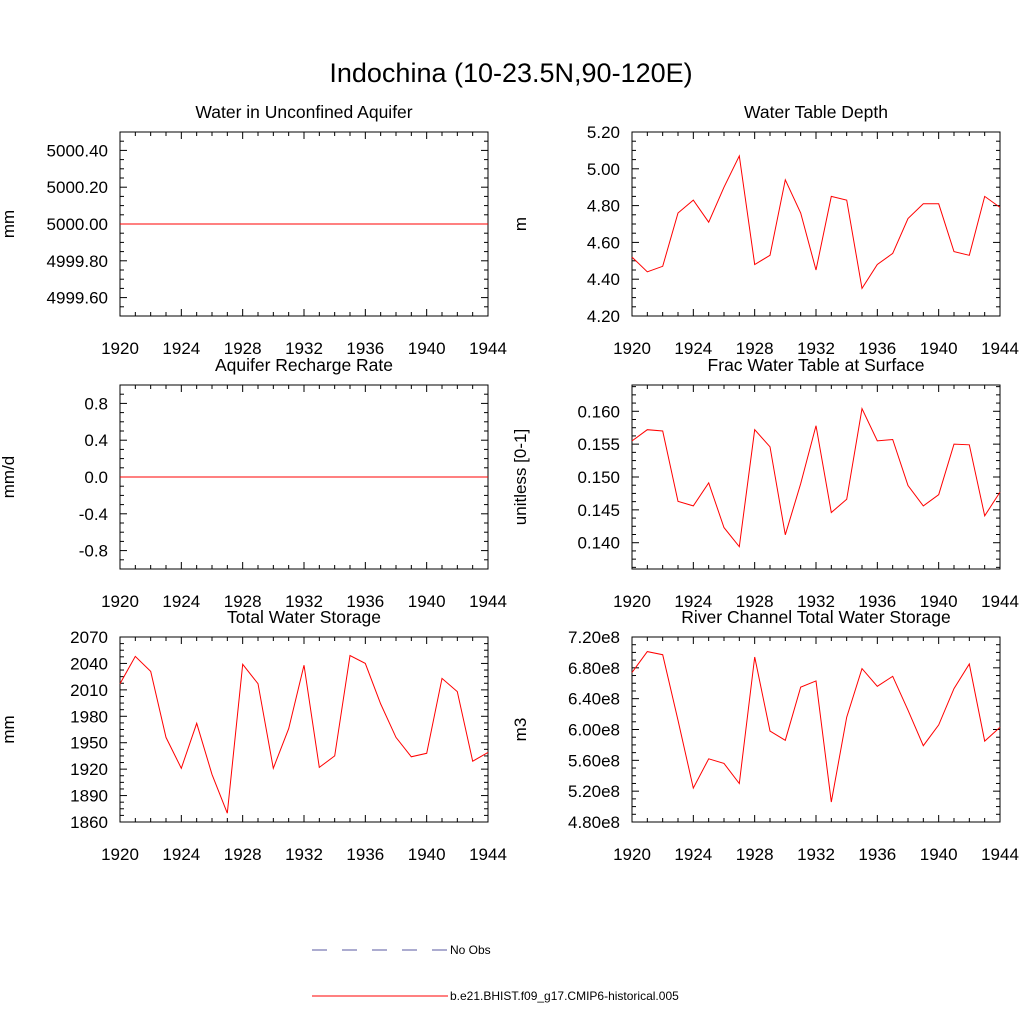 The image size is (1024, 1024). I want to click on y-tick-label: 0.0, so click(96, 477).